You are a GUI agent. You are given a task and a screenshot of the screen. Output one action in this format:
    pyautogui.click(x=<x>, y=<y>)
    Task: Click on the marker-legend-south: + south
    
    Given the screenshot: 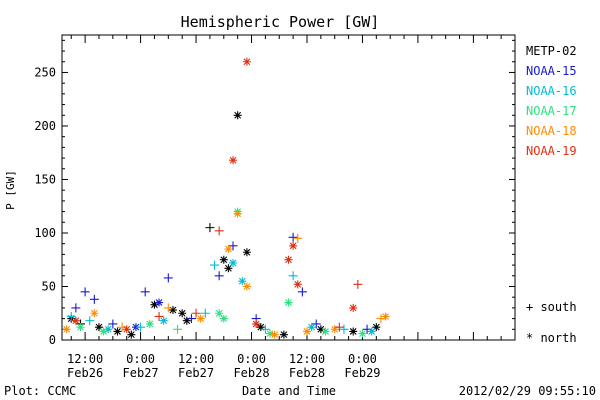 What is the action you would take?
    pyautogui.click(x=551, y=307)
    